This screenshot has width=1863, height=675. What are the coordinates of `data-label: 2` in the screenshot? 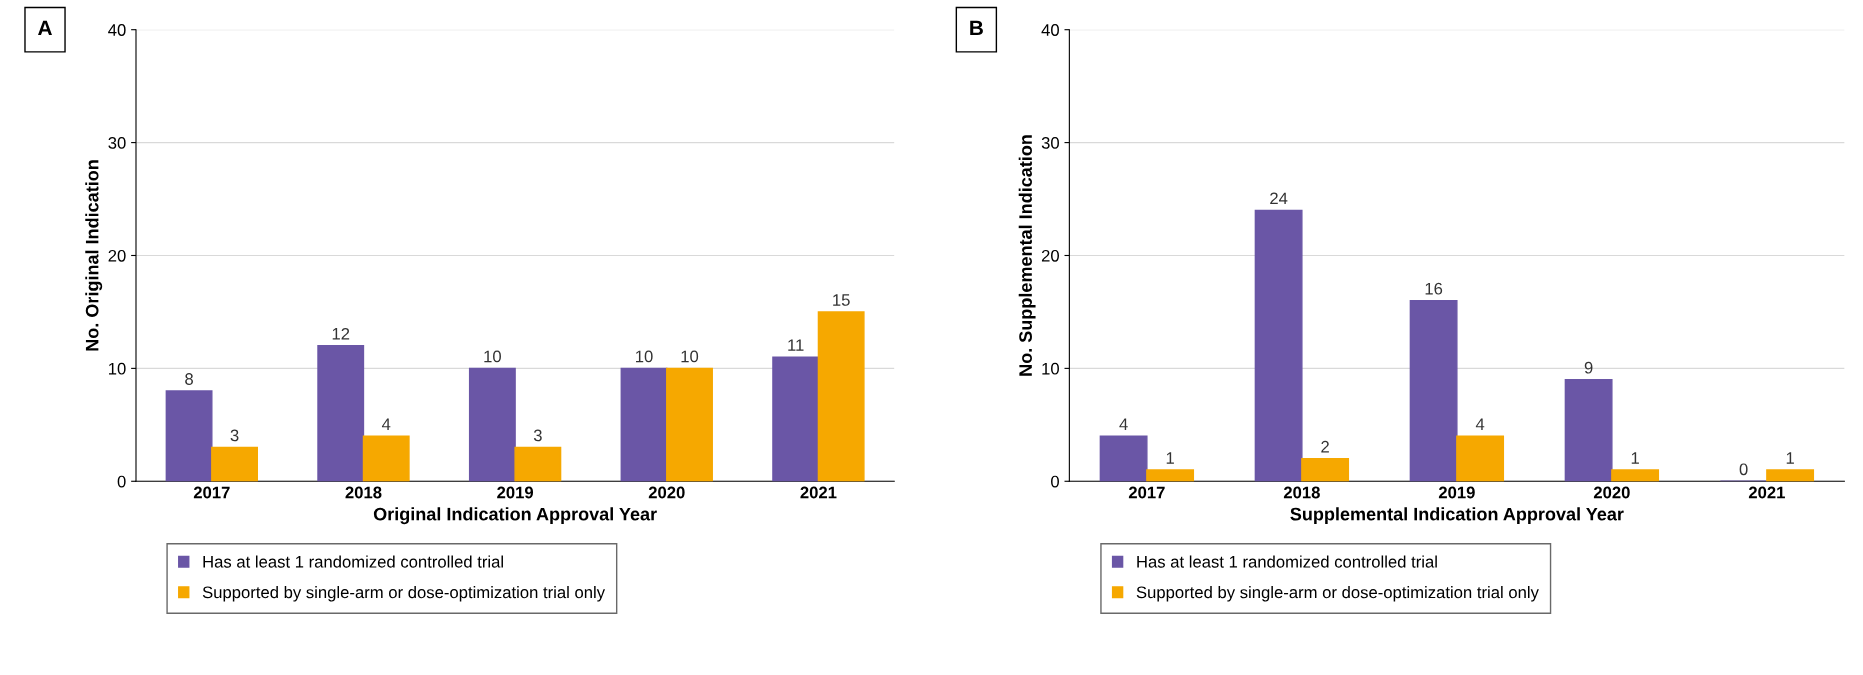 It's located at (1325, 446).